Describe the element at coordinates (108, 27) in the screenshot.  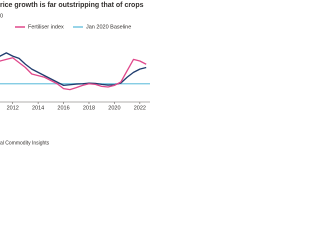
I see `legend-label: Jan 2020 Baseline` at that location.